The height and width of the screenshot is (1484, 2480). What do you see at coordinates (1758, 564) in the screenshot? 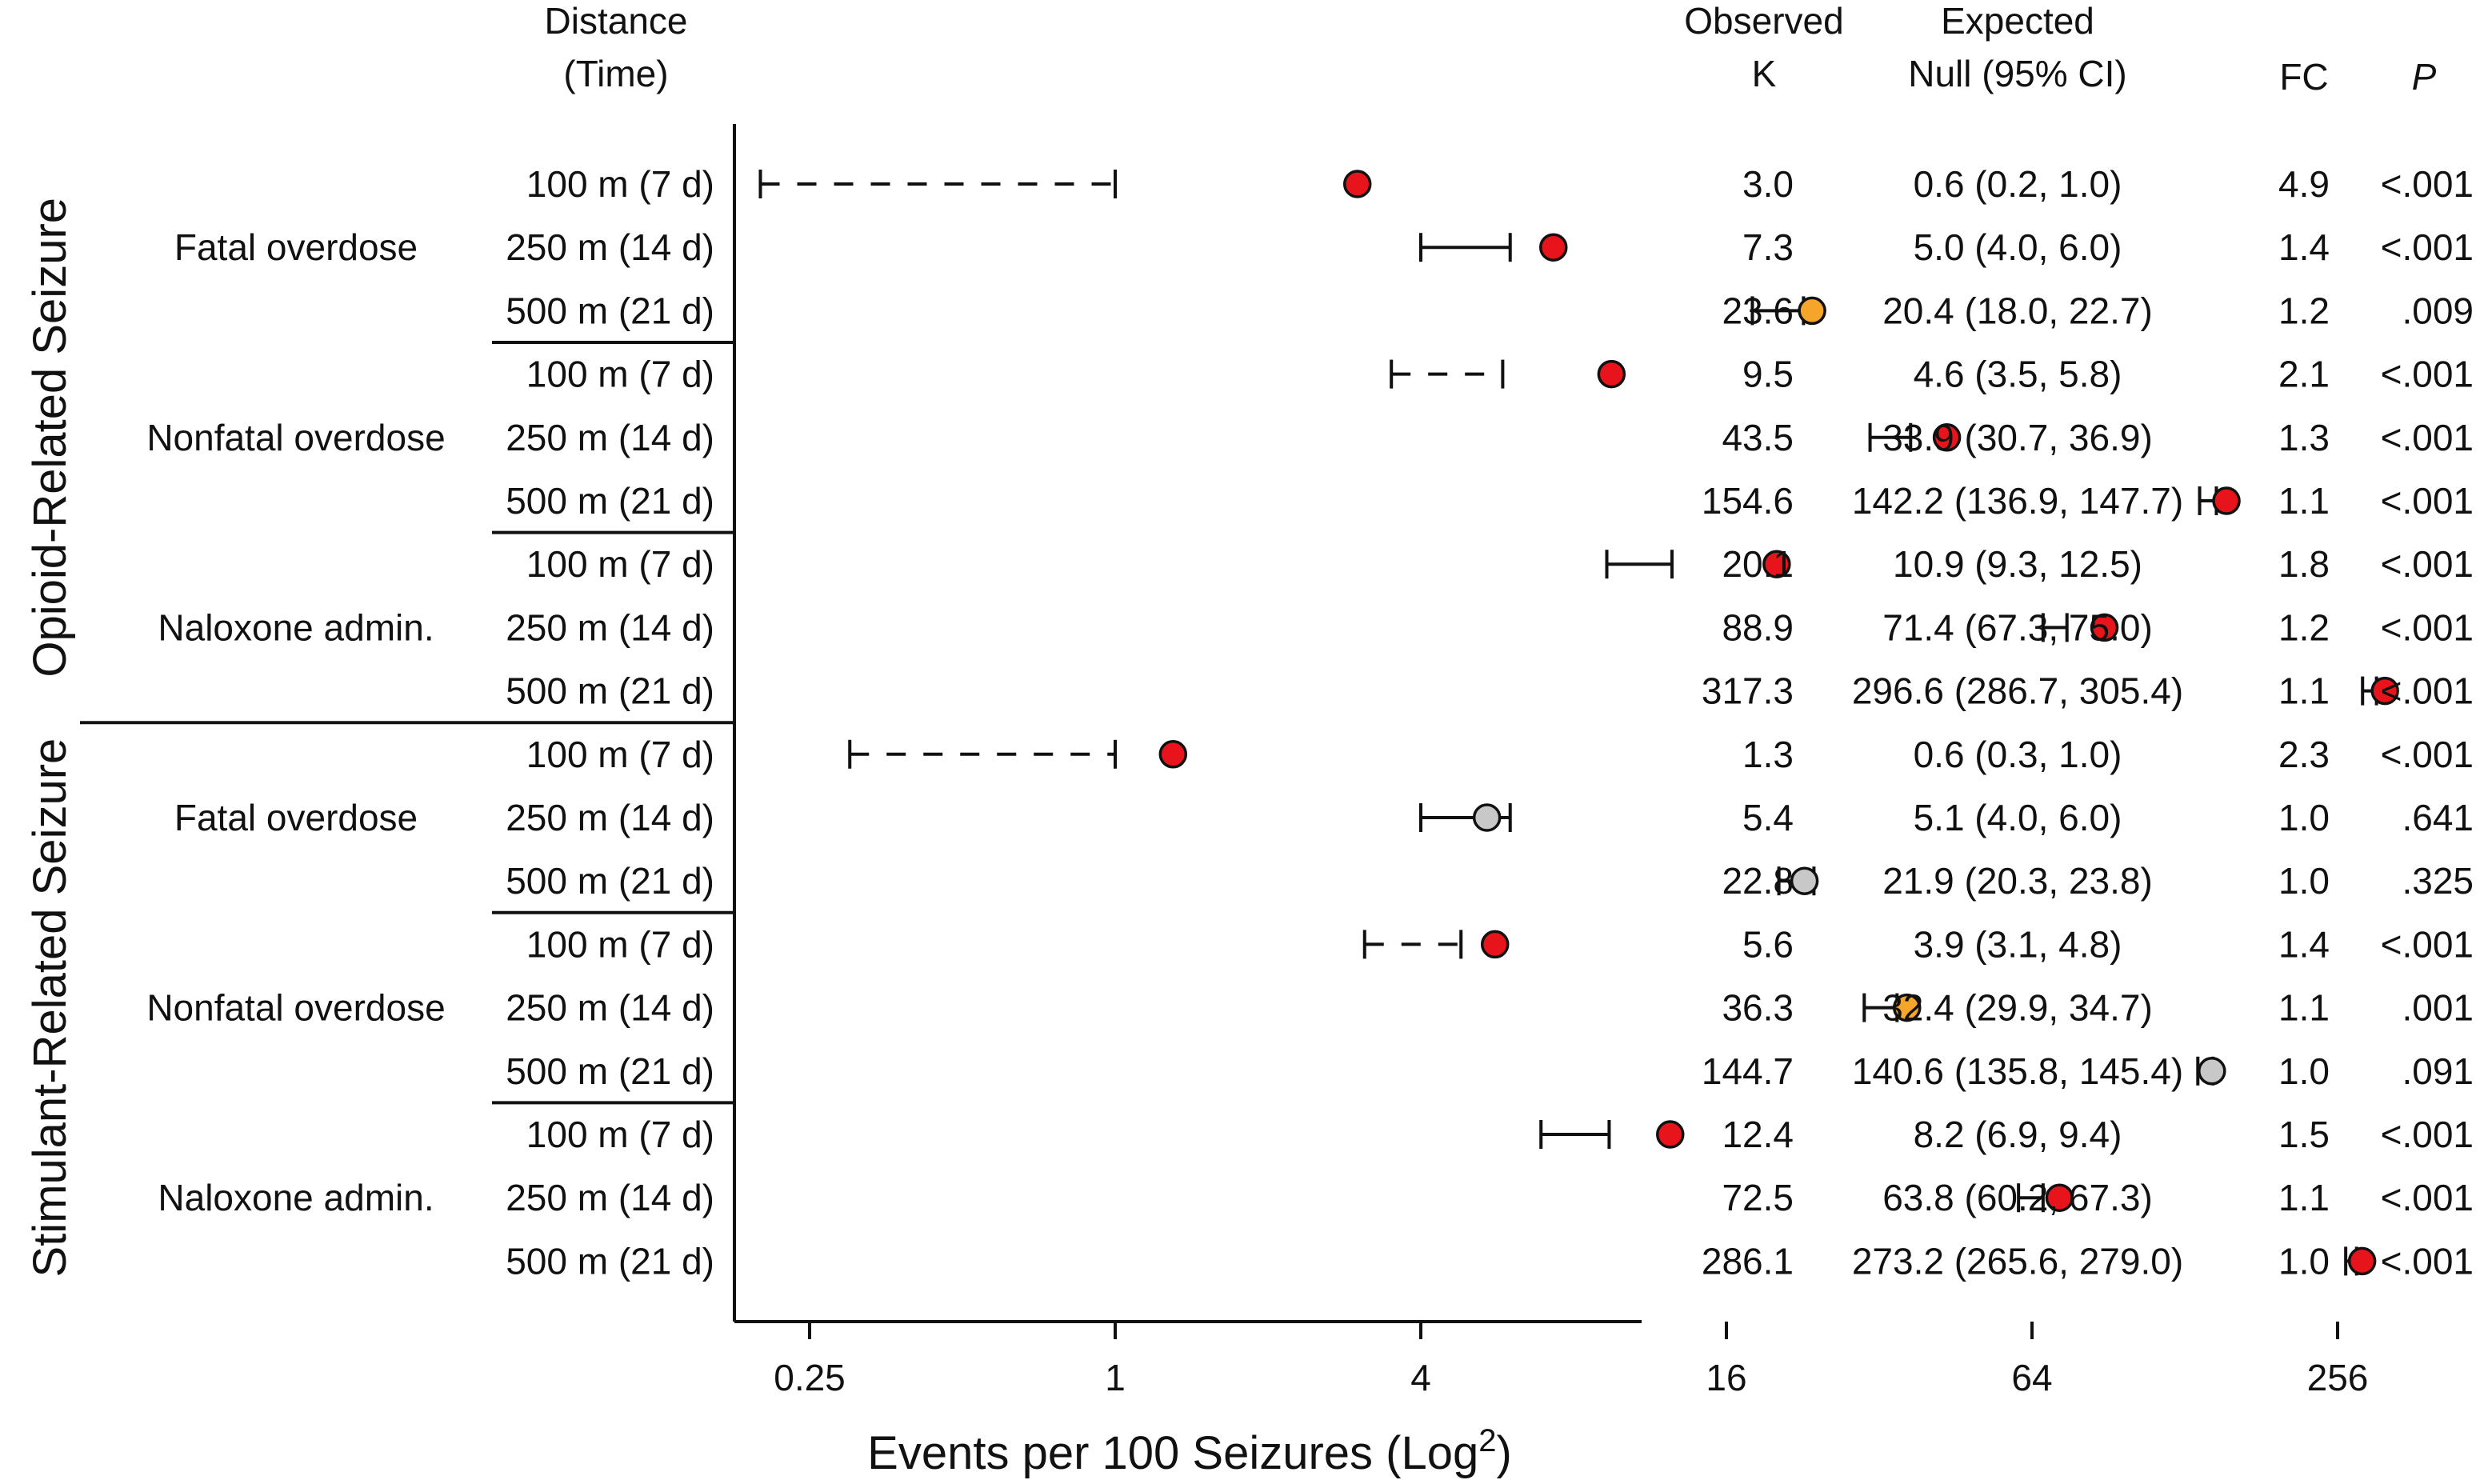
I see `observed-value: 20.1` at bounding box center [1758, 564].